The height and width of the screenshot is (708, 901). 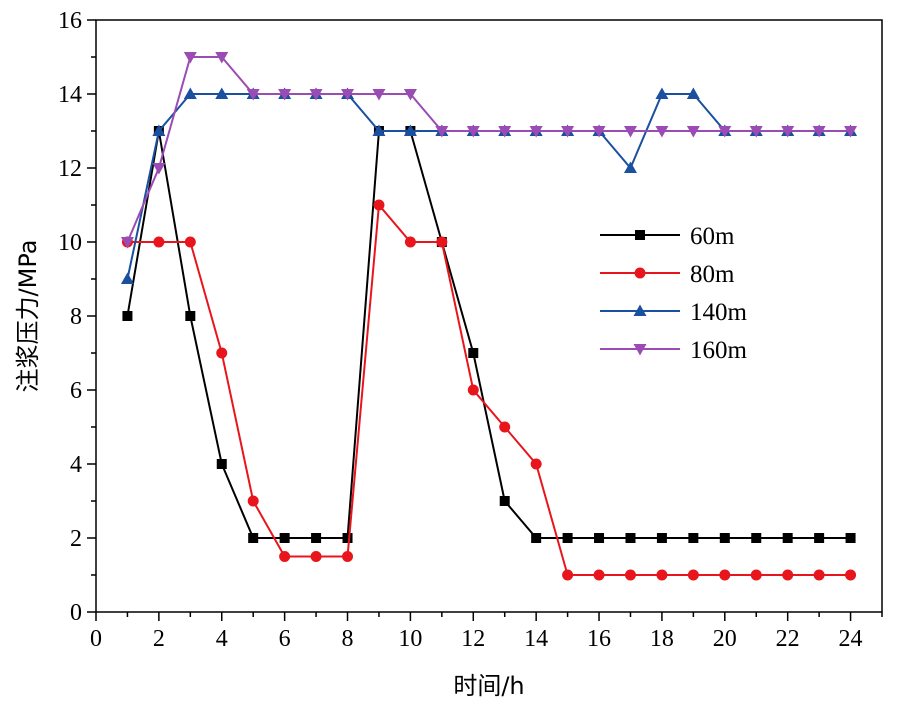 I want to click on x-tick-label: 6, so click(x=285, y=639).